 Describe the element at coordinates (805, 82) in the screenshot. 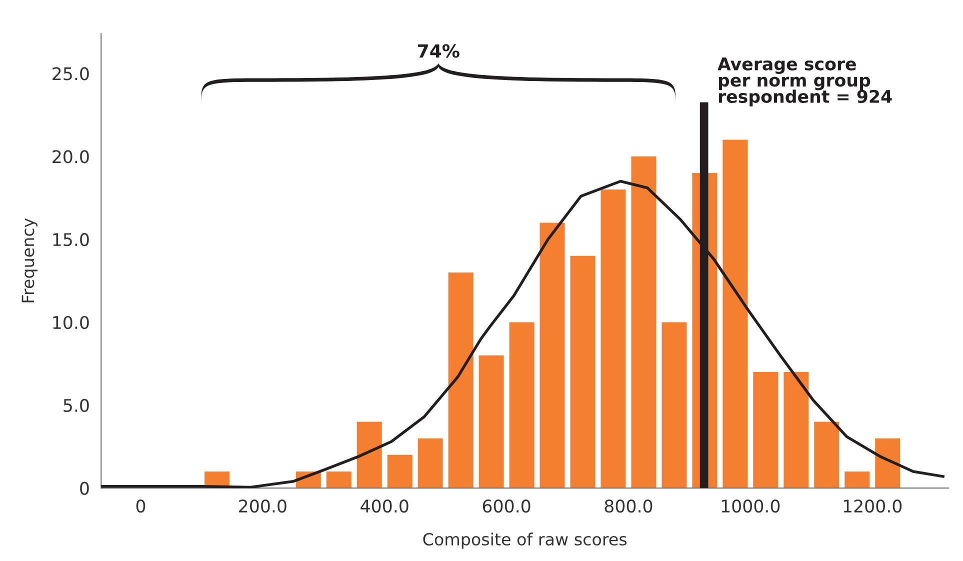

I see `ref-line-label: Average score per norm group respondent = 924` at that location.